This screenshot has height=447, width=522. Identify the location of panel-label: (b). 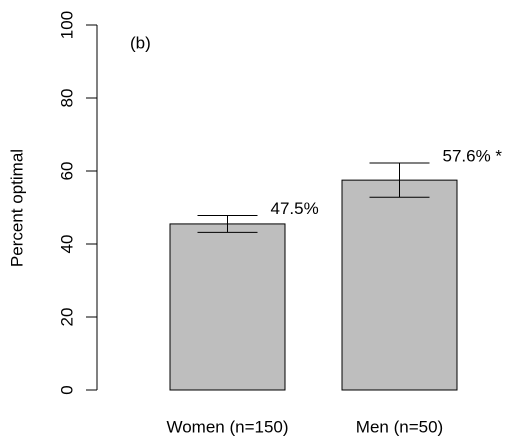
(140, 42).